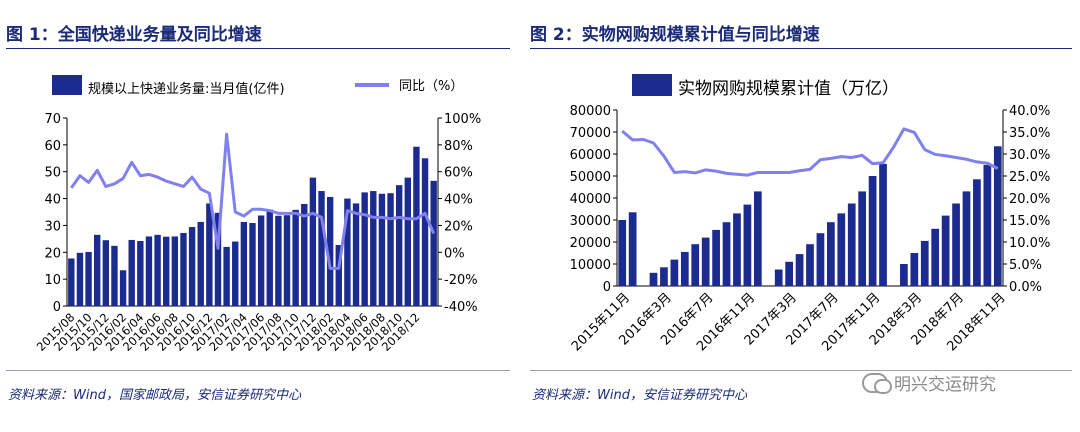 The height and width of the screenshot is (432, 1080). Describe the element at coordinates (186, 89) in the screenshot. I see `chart1-legend-bar-label: 规模以上快递业务量:当月值(亿件)` at that location.